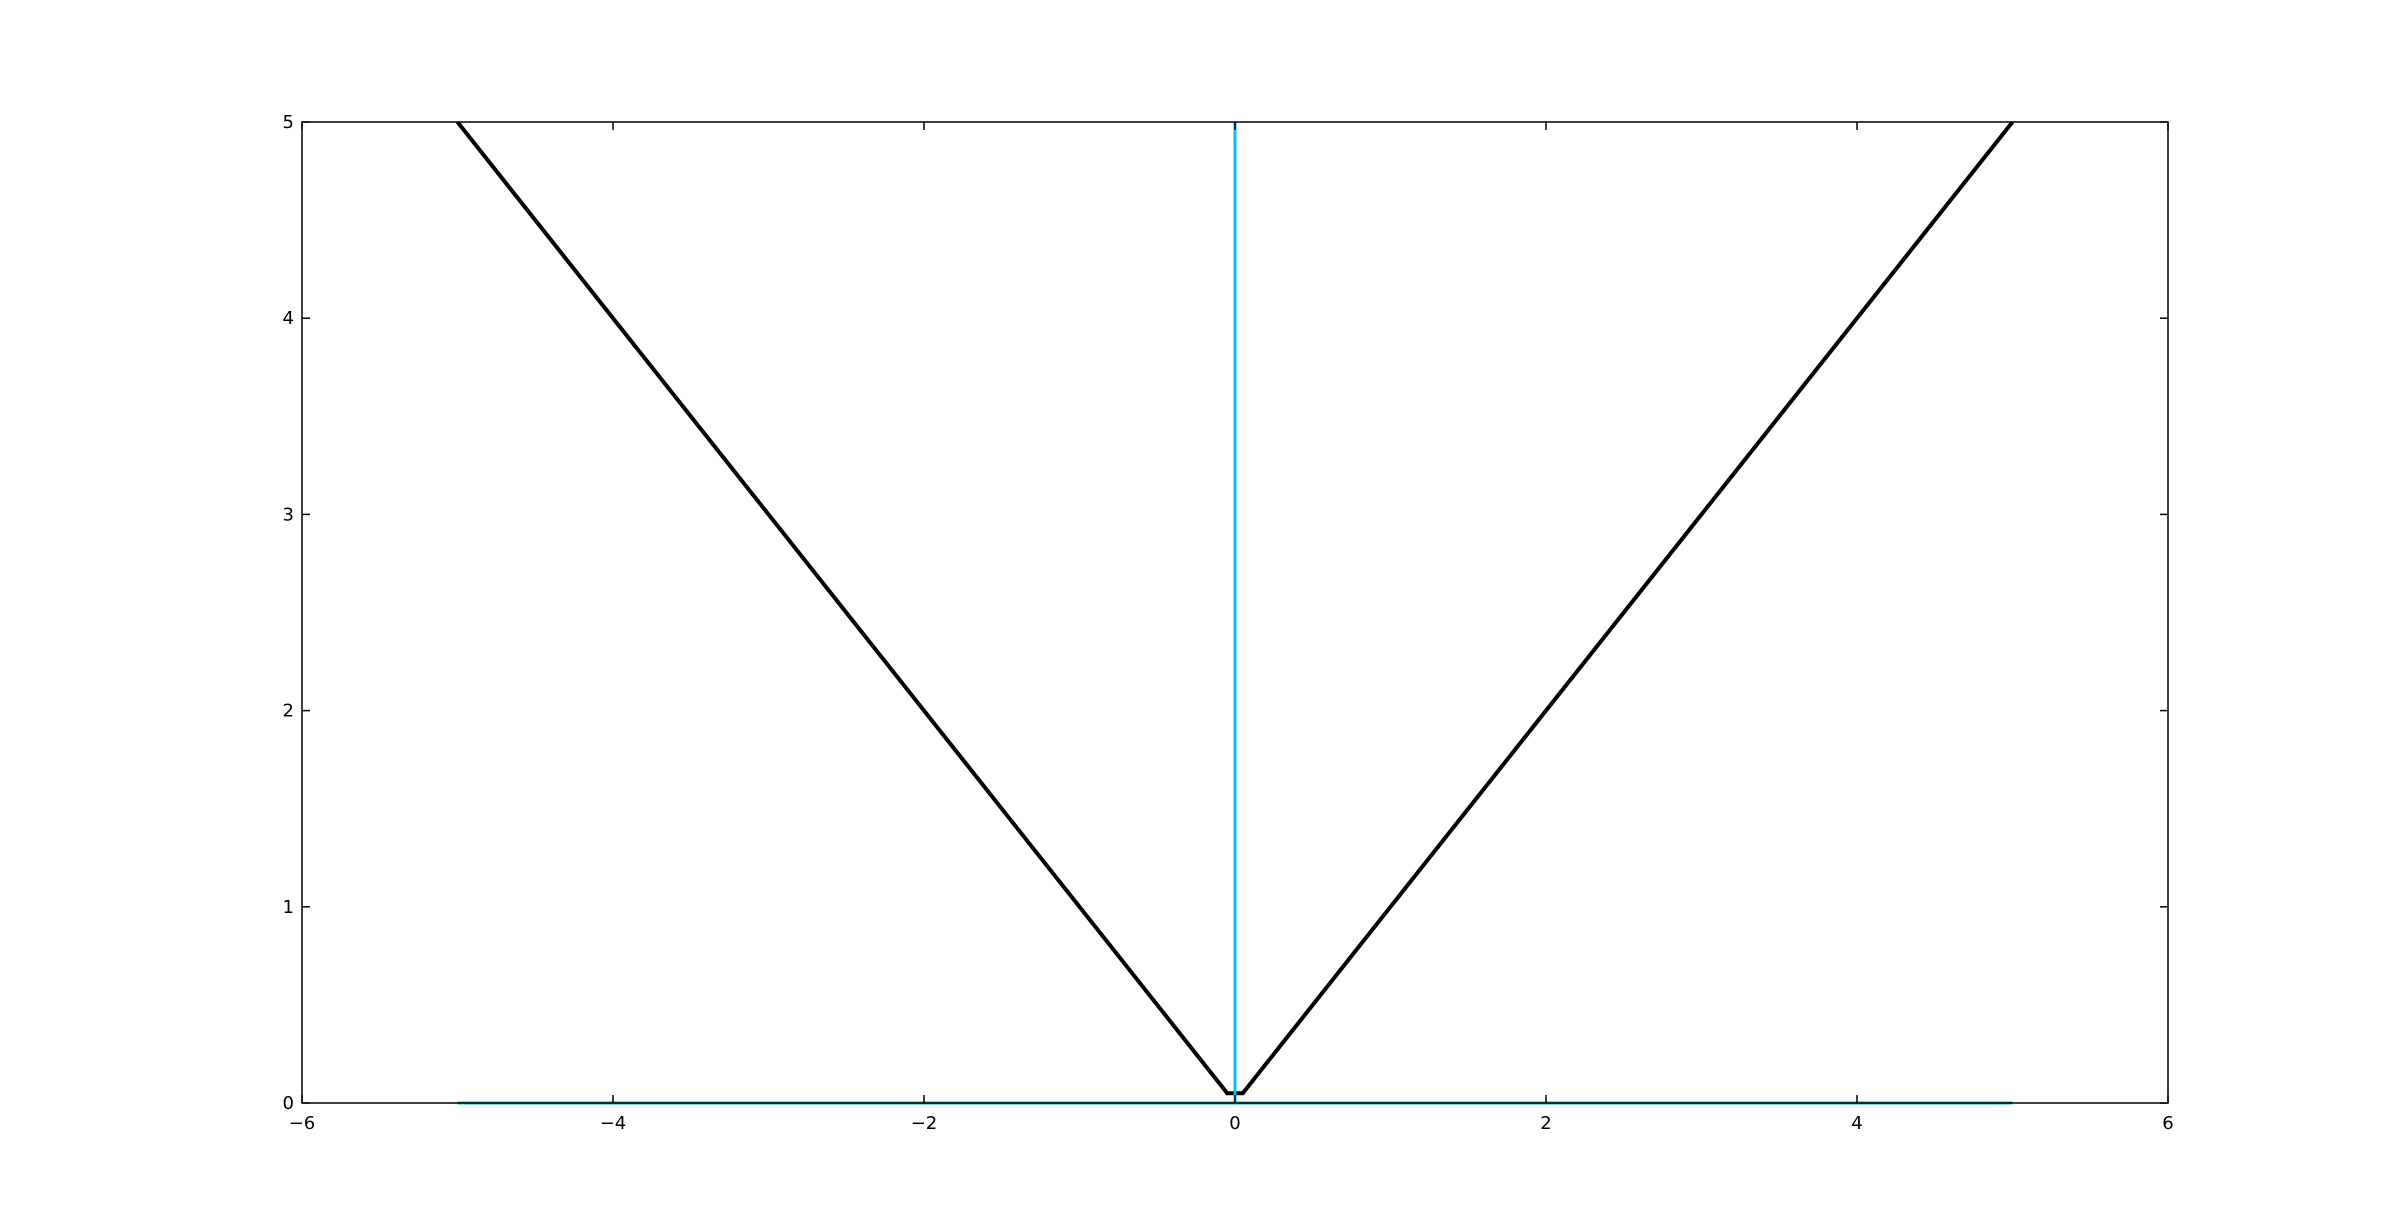 The height and width of the screenshot is (1221, 2400). I want to click on x-tick-label: 4, so click(1856, 1123).